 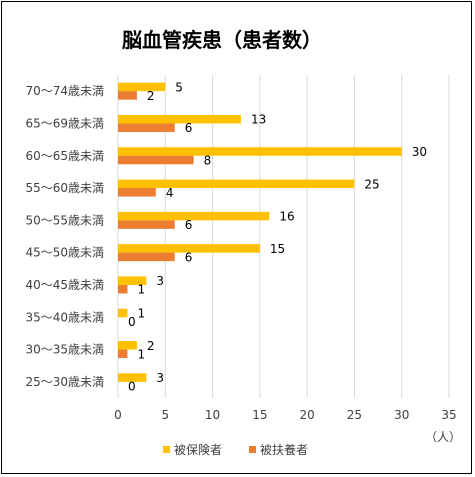 What do you see at coordinates (307, 415) in the screenshot?
I see `x-tick-label: 20` at bounding box center [307, 415].